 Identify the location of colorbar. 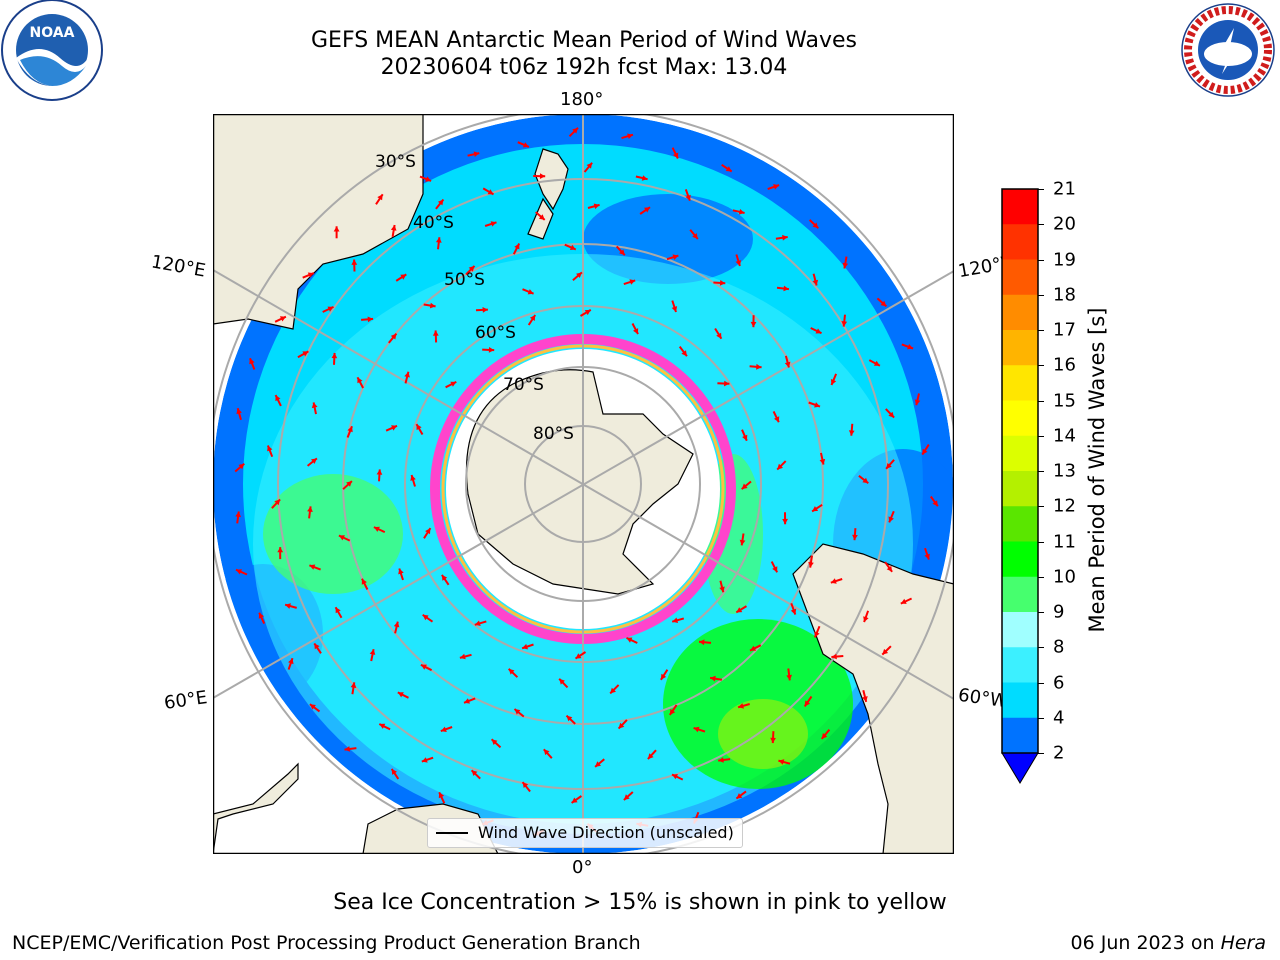
(1020, 486).